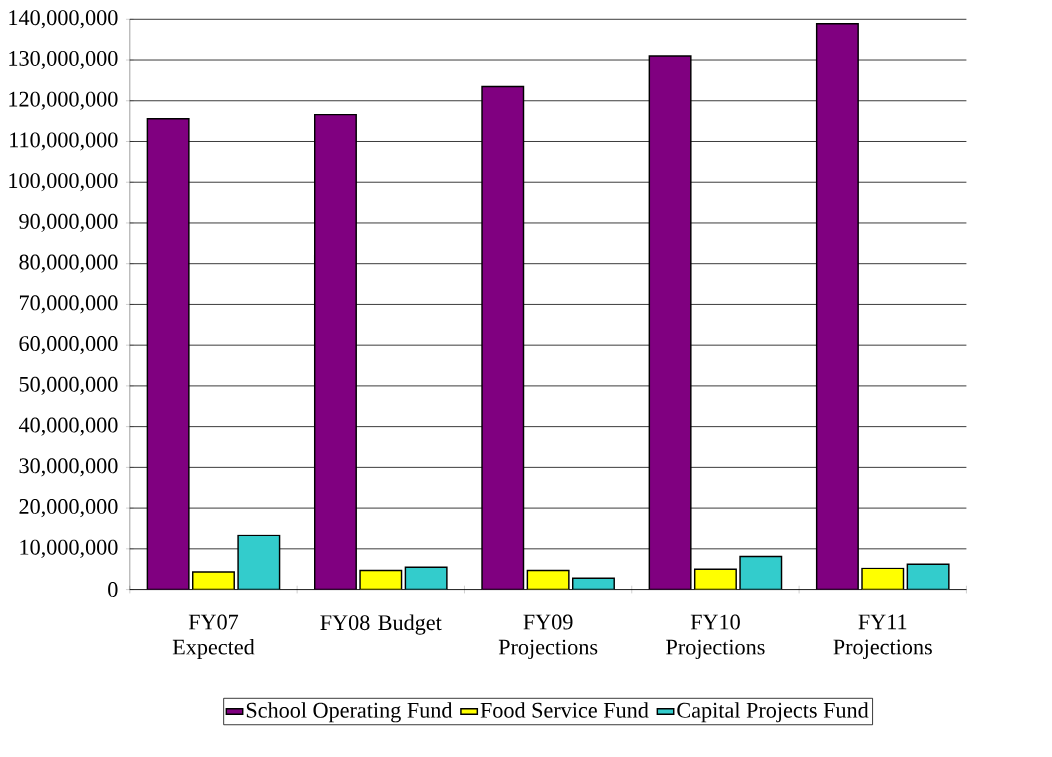  Describe the element at coordinates (349, 712) in the screenshot. I see `legend-label: School Operating Fund` at that location.